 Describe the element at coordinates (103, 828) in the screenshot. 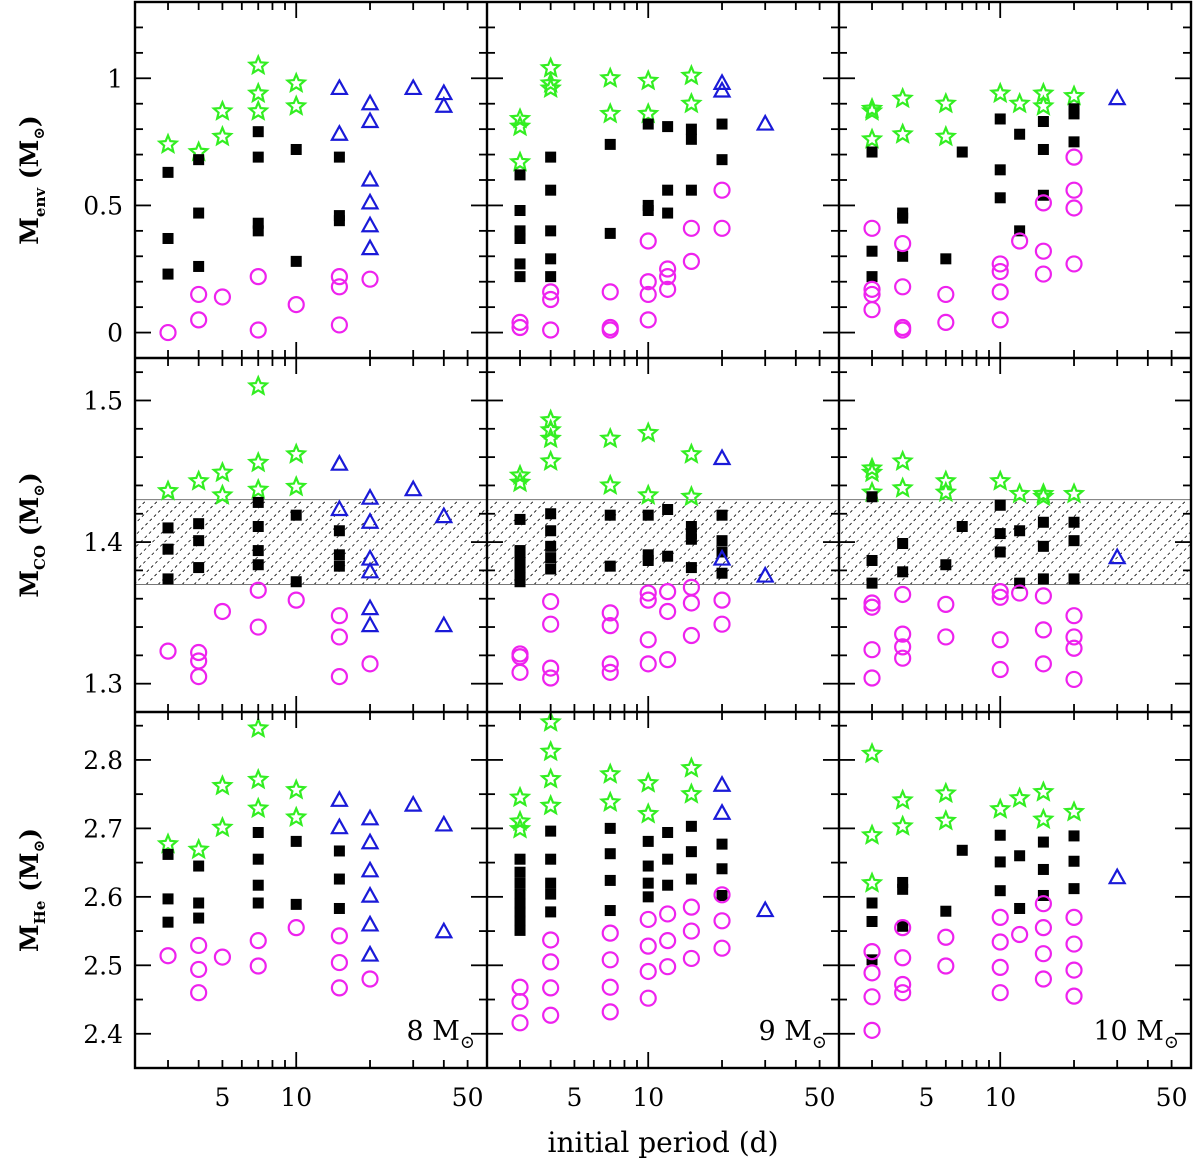

I see `y-tick-label: 2.7` at that location.